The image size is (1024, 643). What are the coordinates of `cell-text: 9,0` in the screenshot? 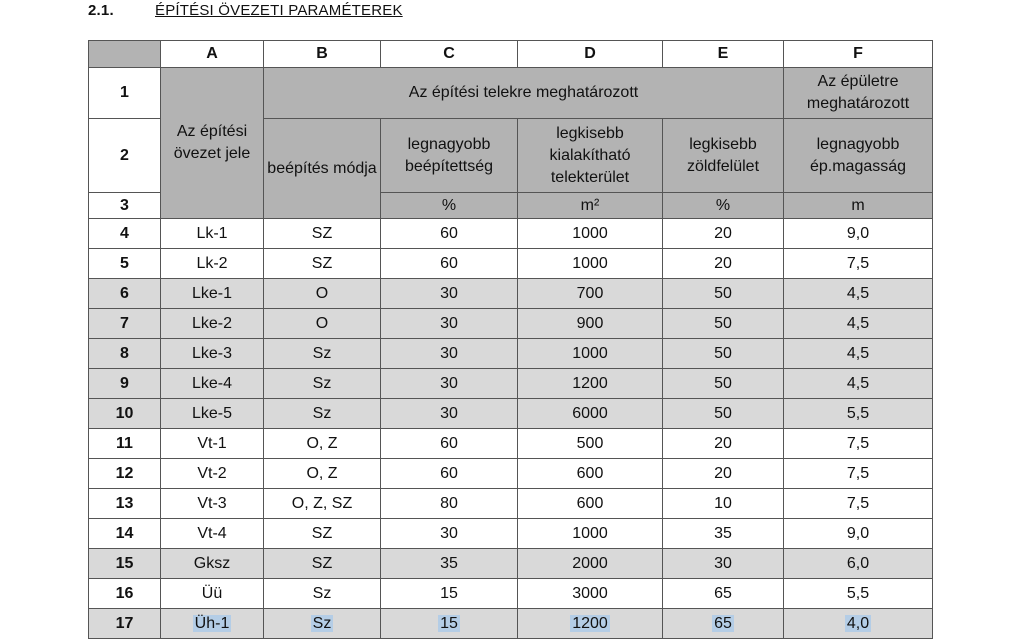 It's located at (858, 533).